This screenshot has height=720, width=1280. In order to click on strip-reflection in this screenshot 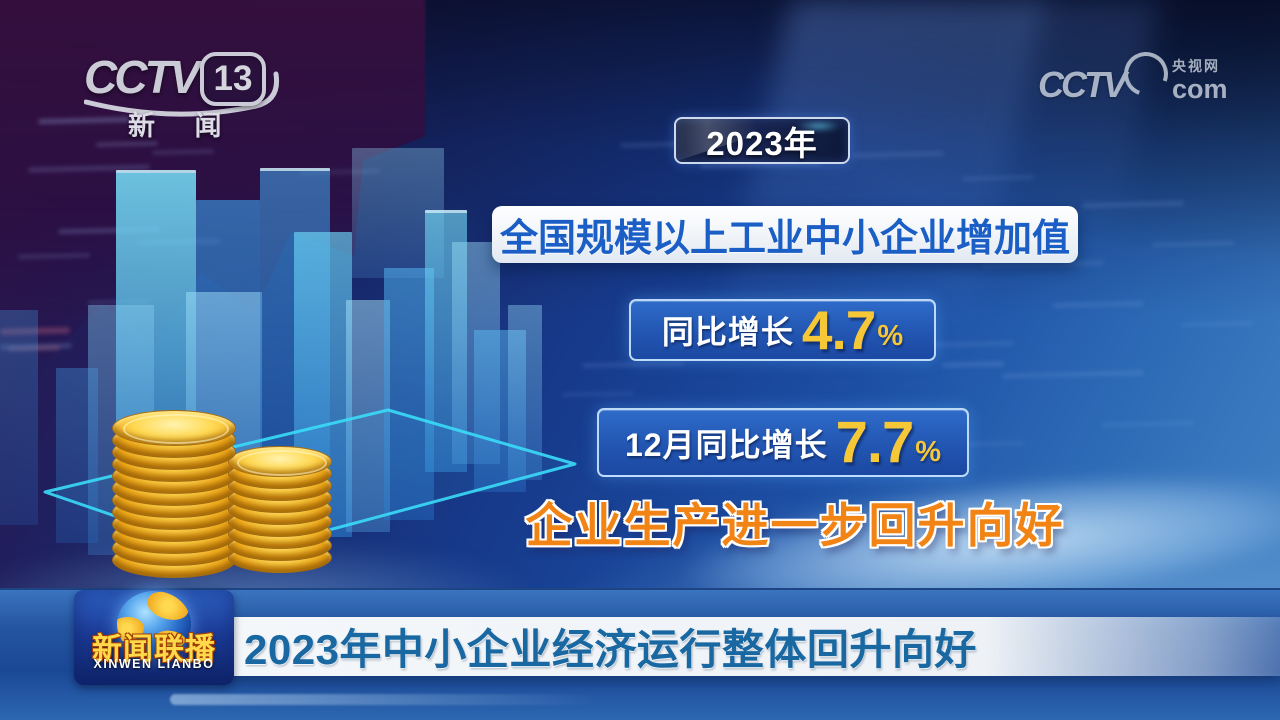, I will do `click(385, 699)`.